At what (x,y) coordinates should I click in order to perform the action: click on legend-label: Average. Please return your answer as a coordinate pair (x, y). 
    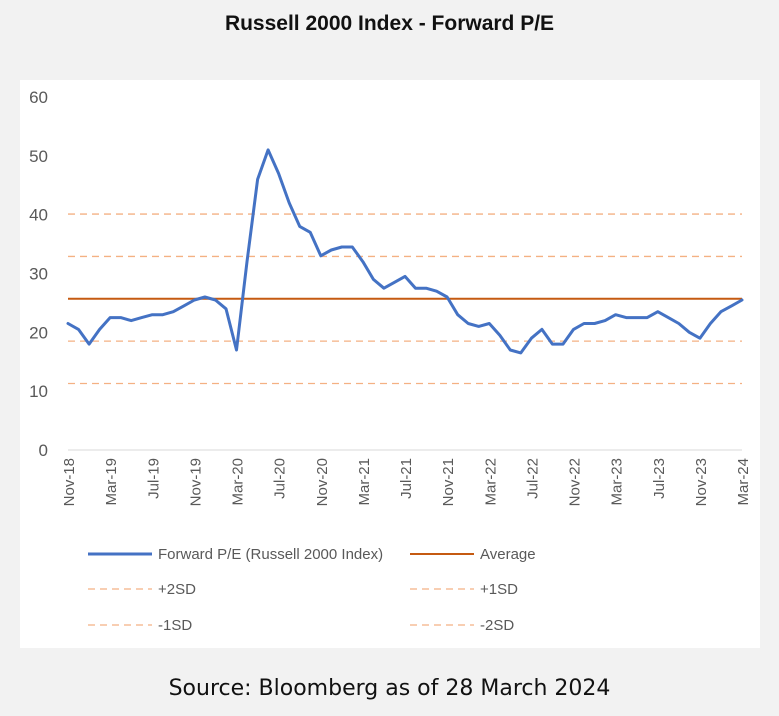
    Looking at the image, I should click on (508, 554).